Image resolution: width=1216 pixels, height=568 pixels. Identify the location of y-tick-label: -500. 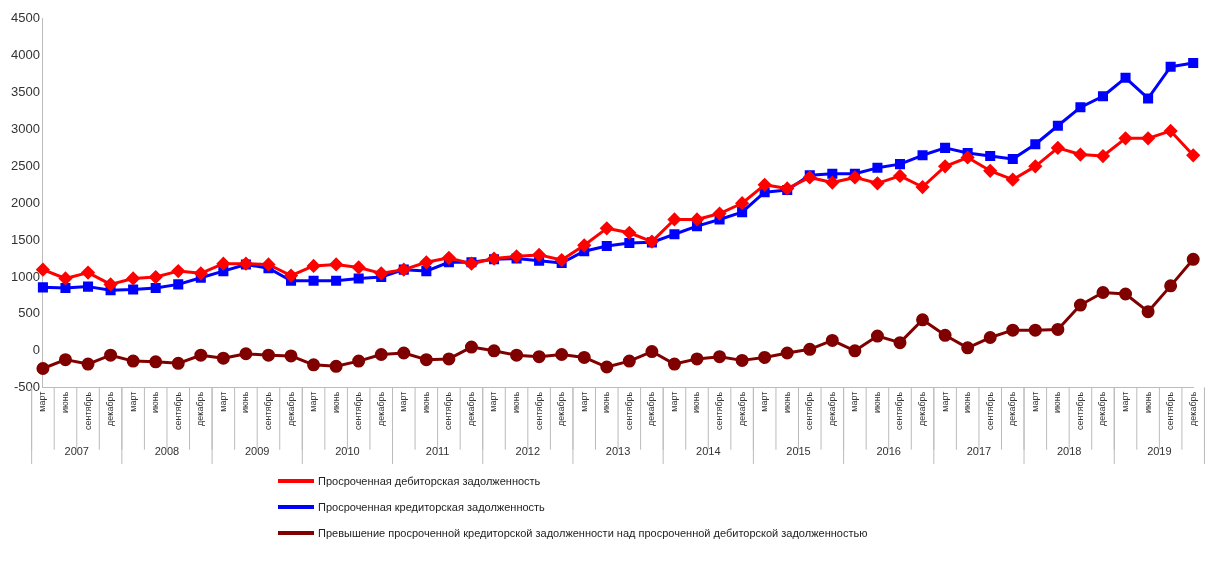
(26, 387).